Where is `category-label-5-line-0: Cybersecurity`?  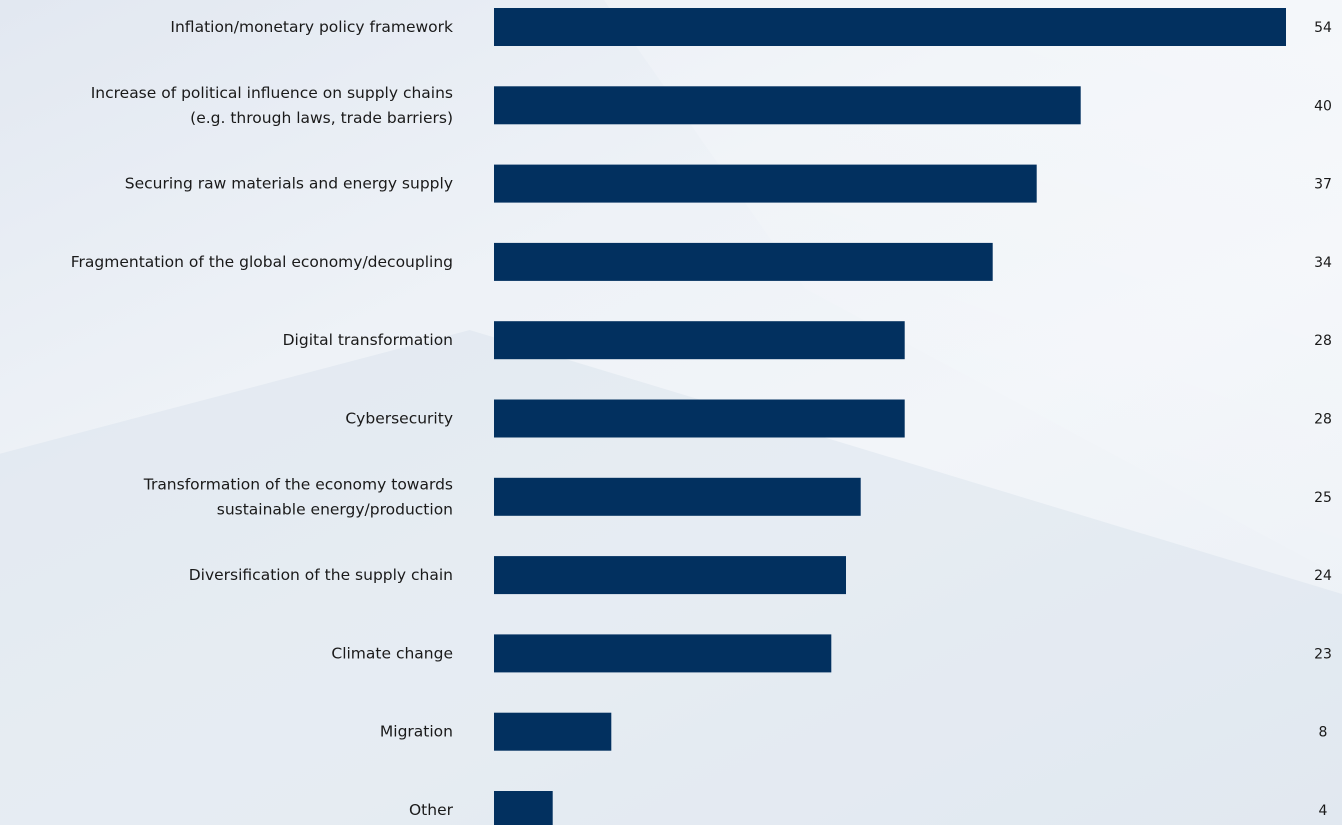
category-label-5-line-0: Cybersecurity is located at coordinates (399, 419).